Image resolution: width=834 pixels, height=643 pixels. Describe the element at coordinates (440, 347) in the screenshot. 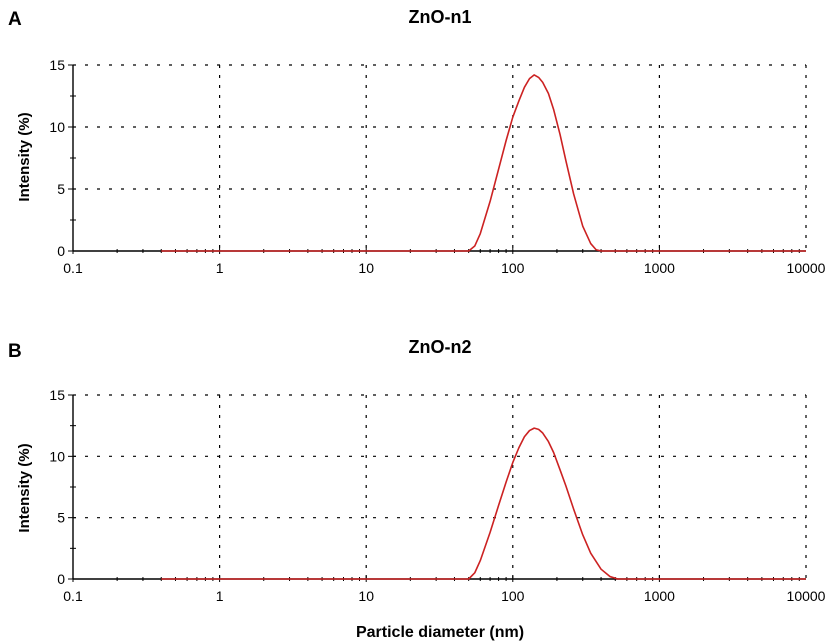

I see `panel-b-title: ZnO-n2` at that location.